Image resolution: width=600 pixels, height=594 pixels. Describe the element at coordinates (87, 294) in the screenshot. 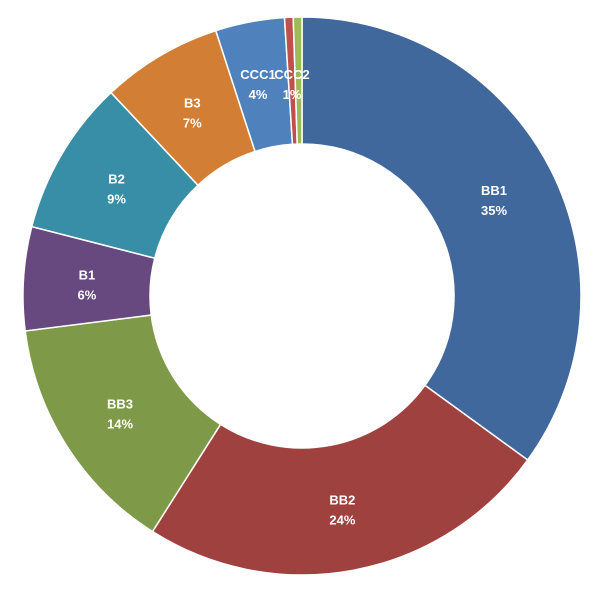

I see `slice-percent-b1: 6%` at that location.